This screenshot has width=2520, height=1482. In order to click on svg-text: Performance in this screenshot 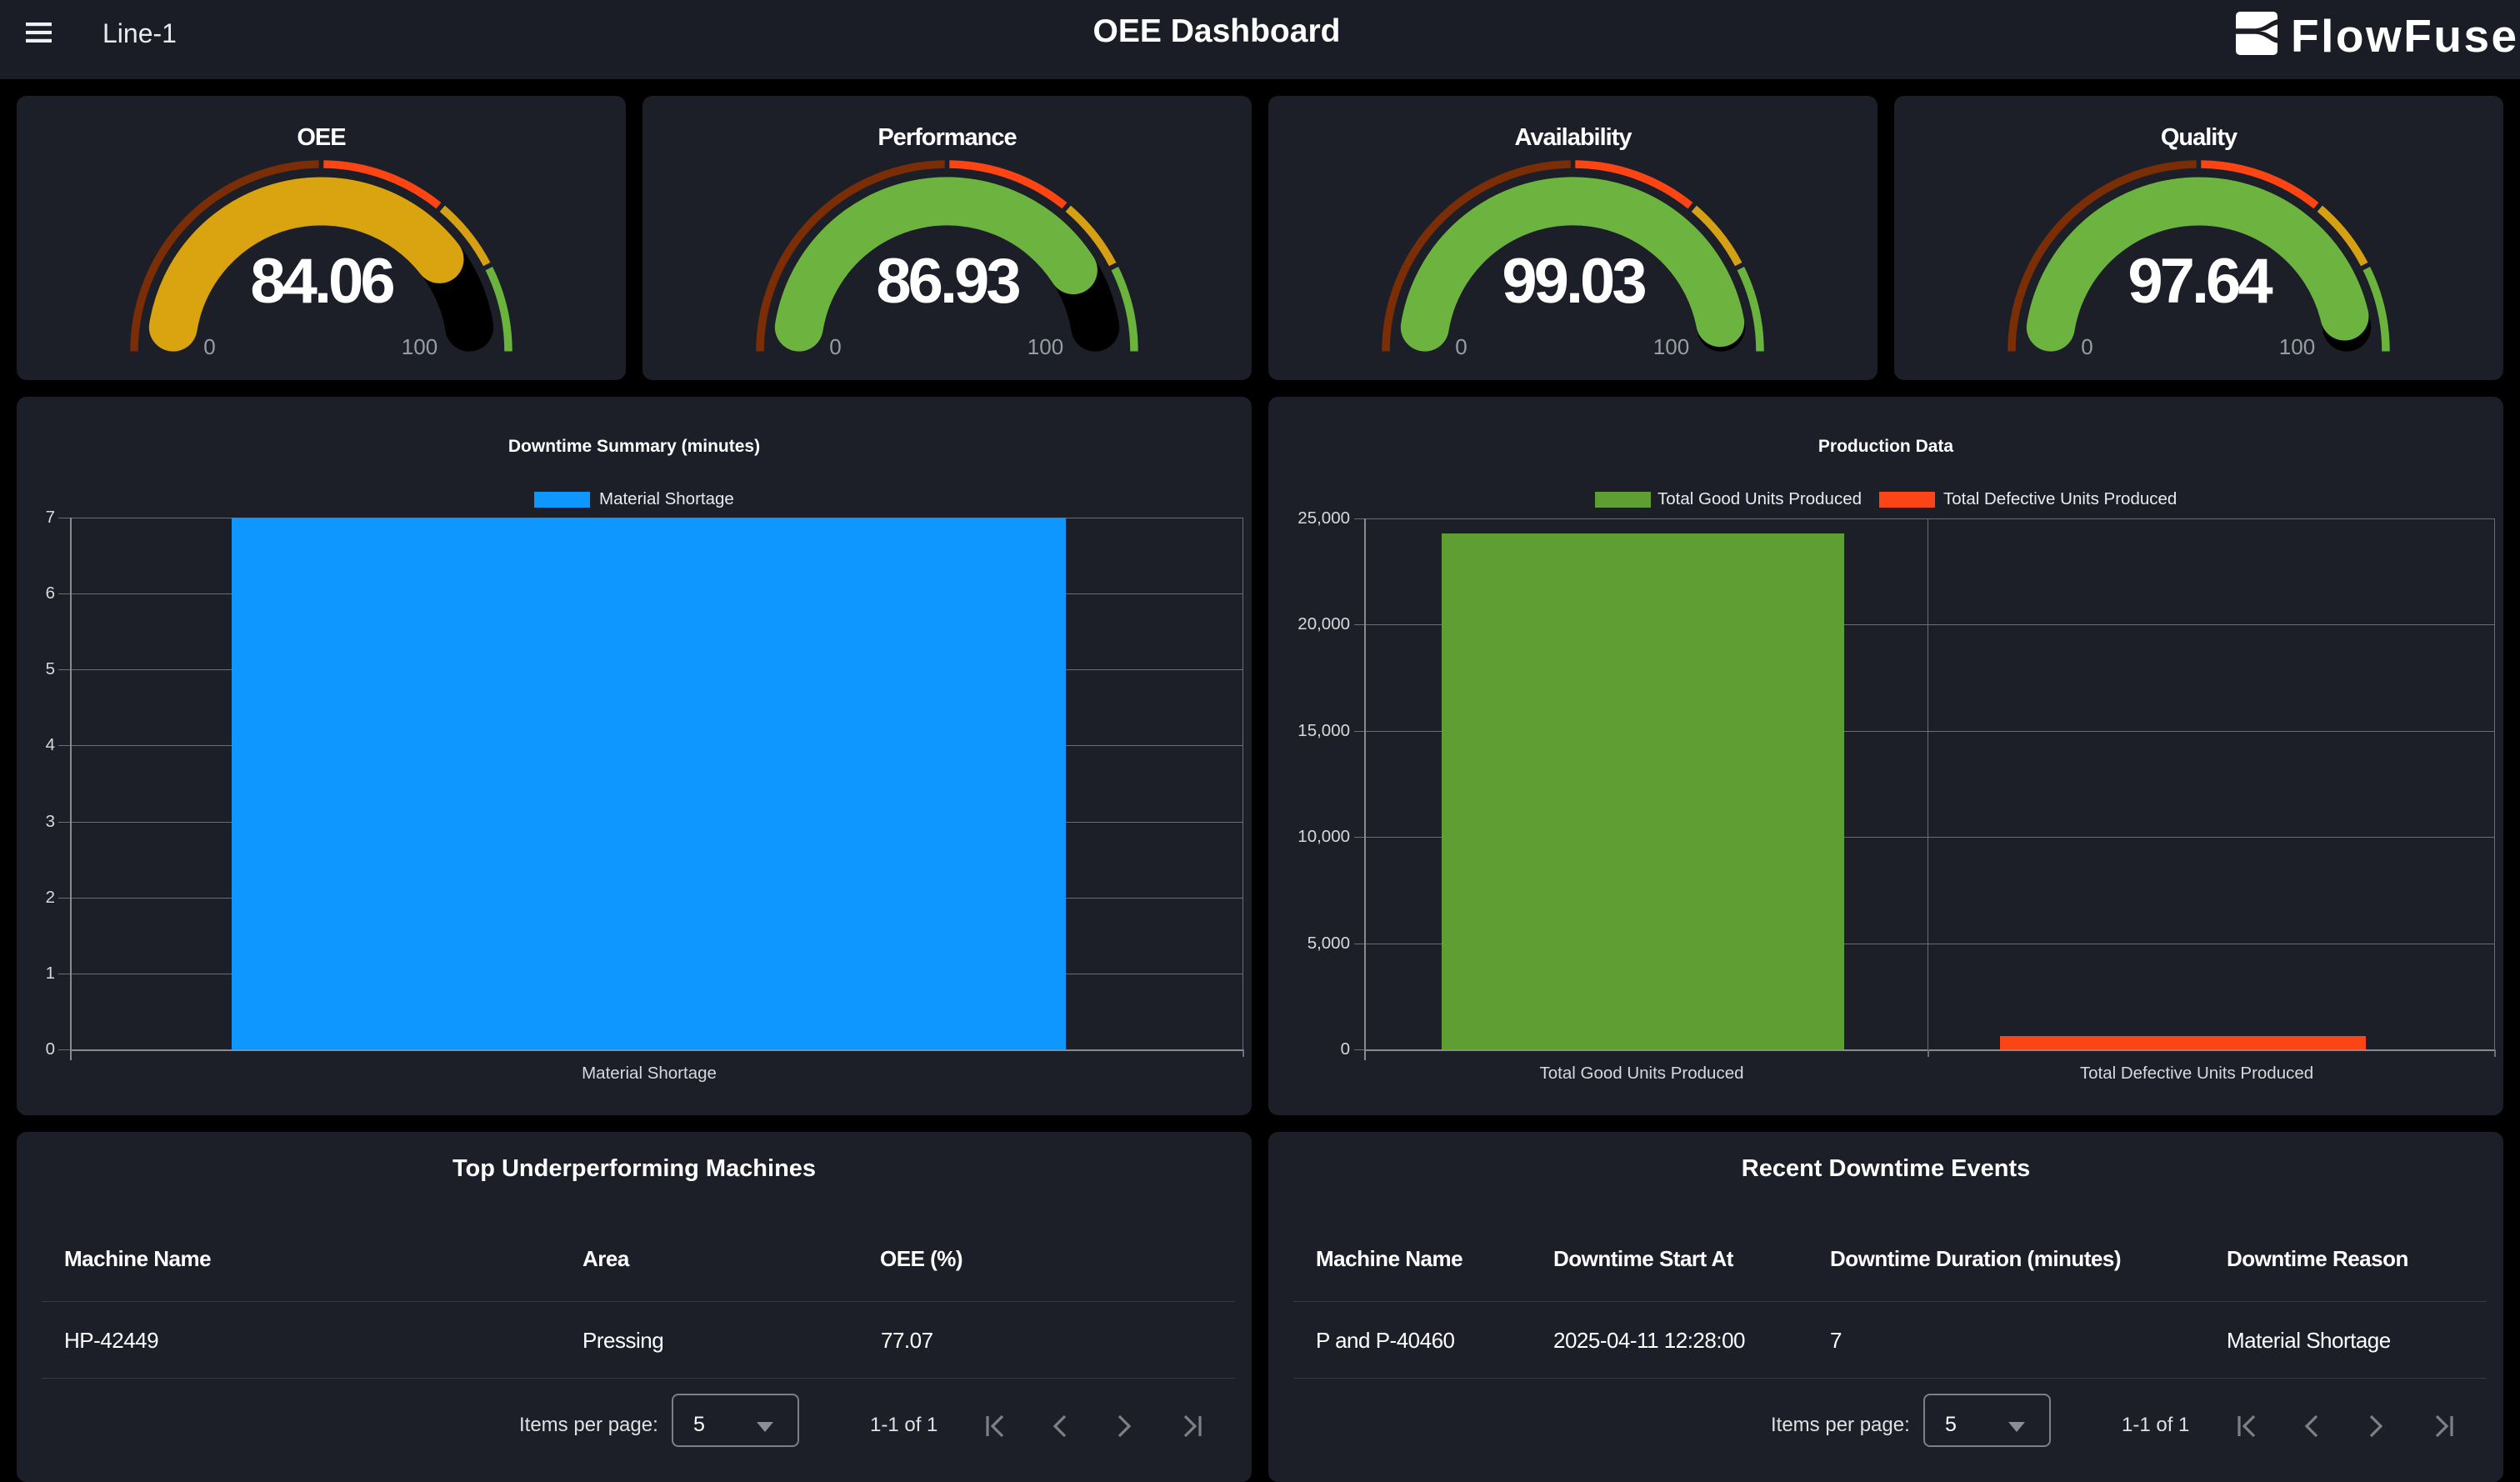, I will do `click(947, 138)`.